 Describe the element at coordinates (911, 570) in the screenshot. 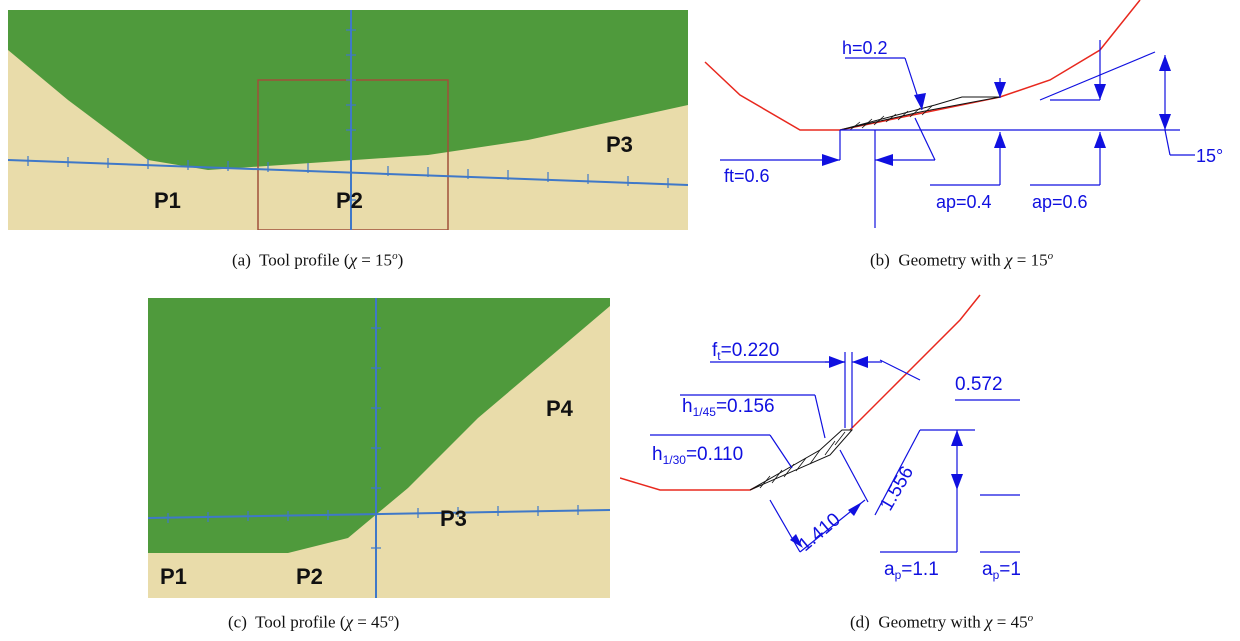

I see `label-ap-1-1: ap=1.1` at that location.